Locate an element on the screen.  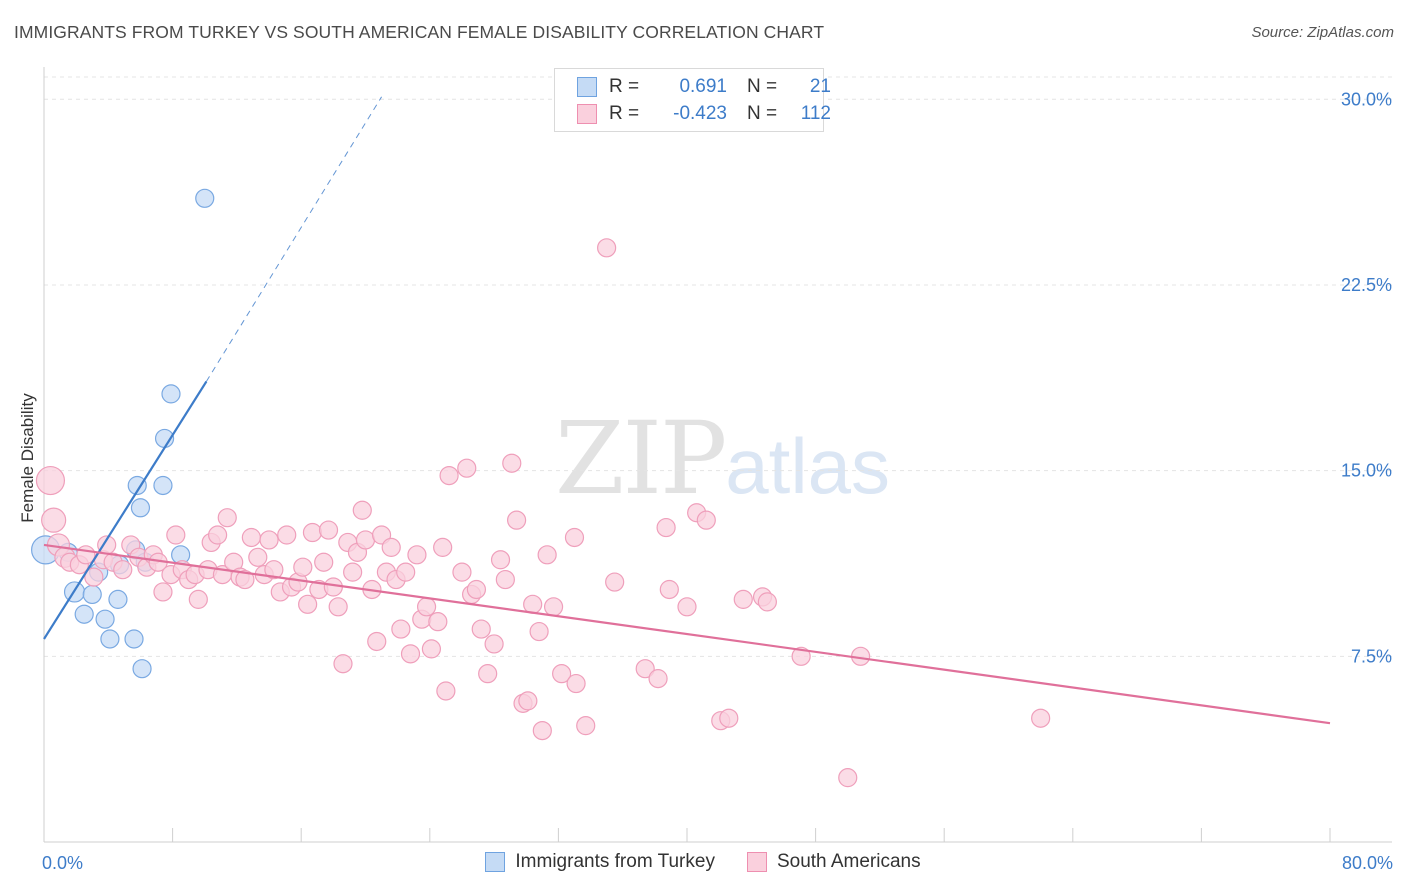
legend-item-south-americans: South Americans is located at coordinates (833, 862).